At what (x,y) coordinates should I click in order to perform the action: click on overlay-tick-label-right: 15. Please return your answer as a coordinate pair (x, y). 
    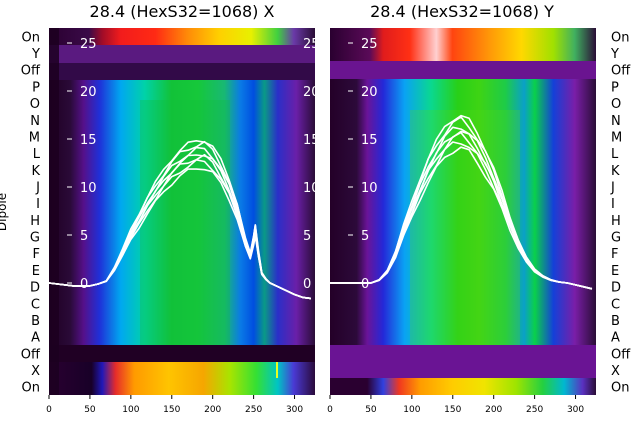
    Looking at the image, I should click on (311, 140).